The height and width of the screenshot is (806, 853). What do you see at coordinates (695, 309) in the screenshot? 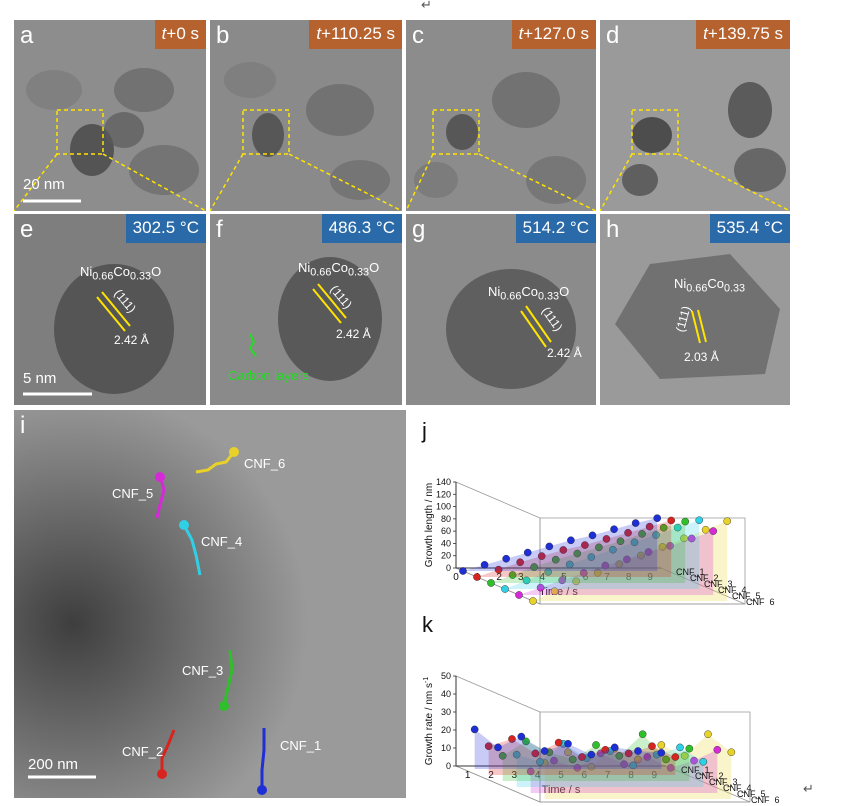
I see `tem-panel-h: h 535.4 °C Ni0.66Co0.33 (111) 2.03 Å` at bounding box center [695, 309].